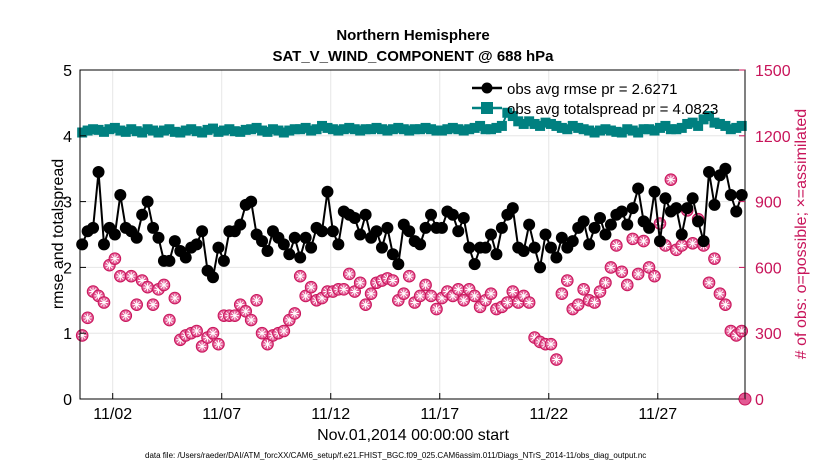  What do you see at coordinates (657, 414) in the screenshot?
I see `x-tick-label: 11/27` at bounding box center [657, 414].